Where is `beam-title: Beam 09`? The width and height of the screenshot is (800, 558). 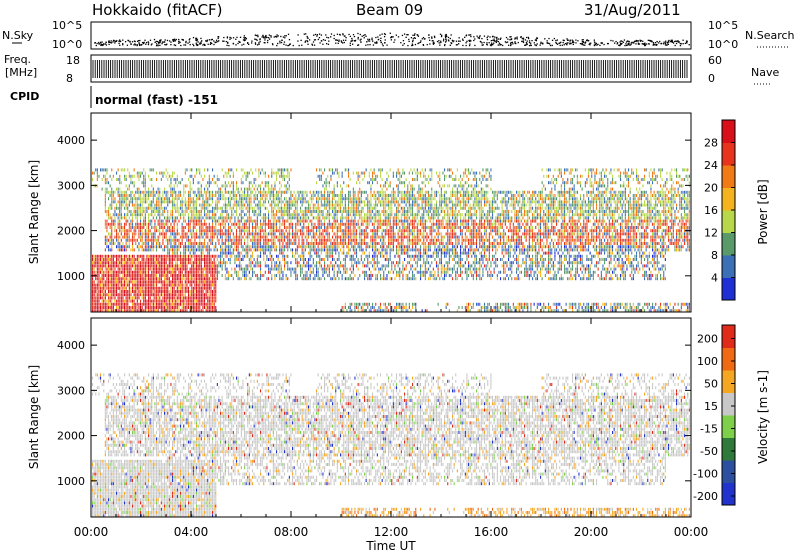 beam-title: Beam 09 is located at coordinates (389, 10).